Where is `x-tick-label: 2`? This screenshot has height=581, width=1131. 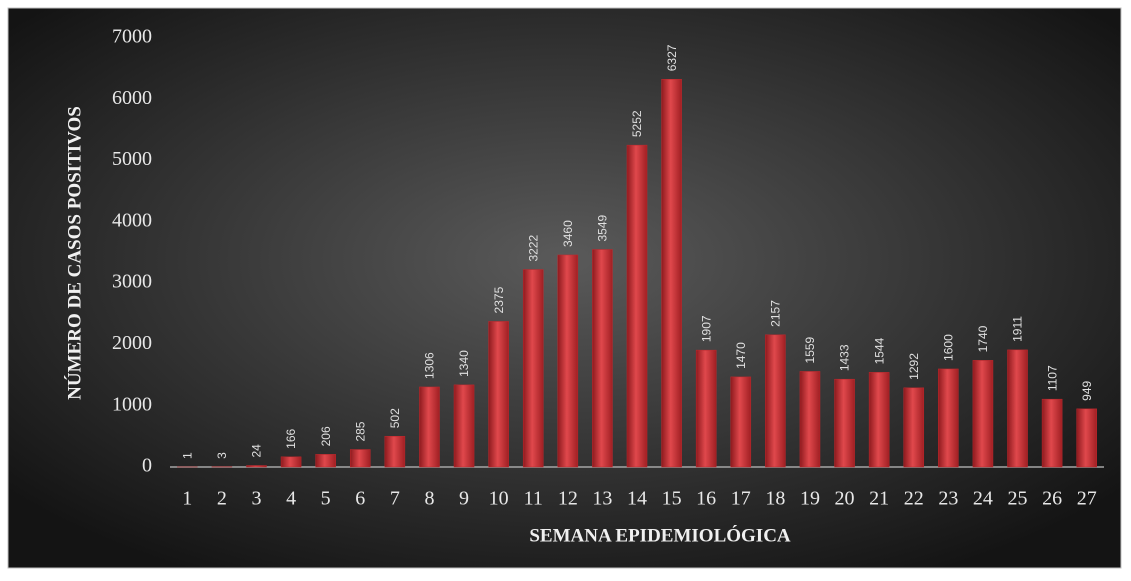 x-tick-label: 2 is located at coordinates (222, 499).